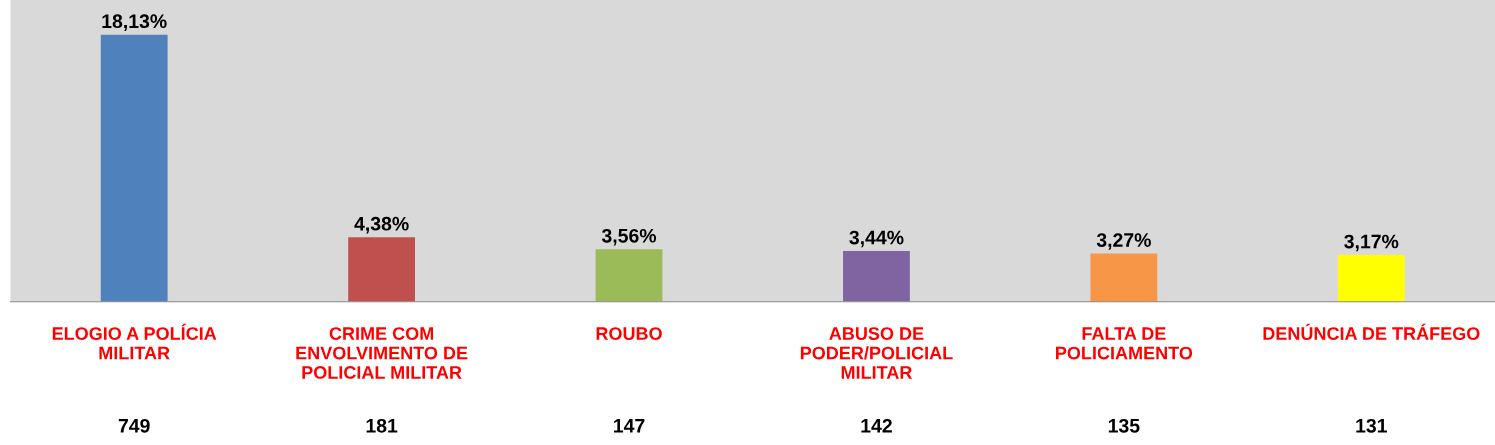 Image resolution: width=1495 pixels, height=445 pixels. Describe the element at coordinates (876, 425) in the screenshot. I see `text: 142` at that location.